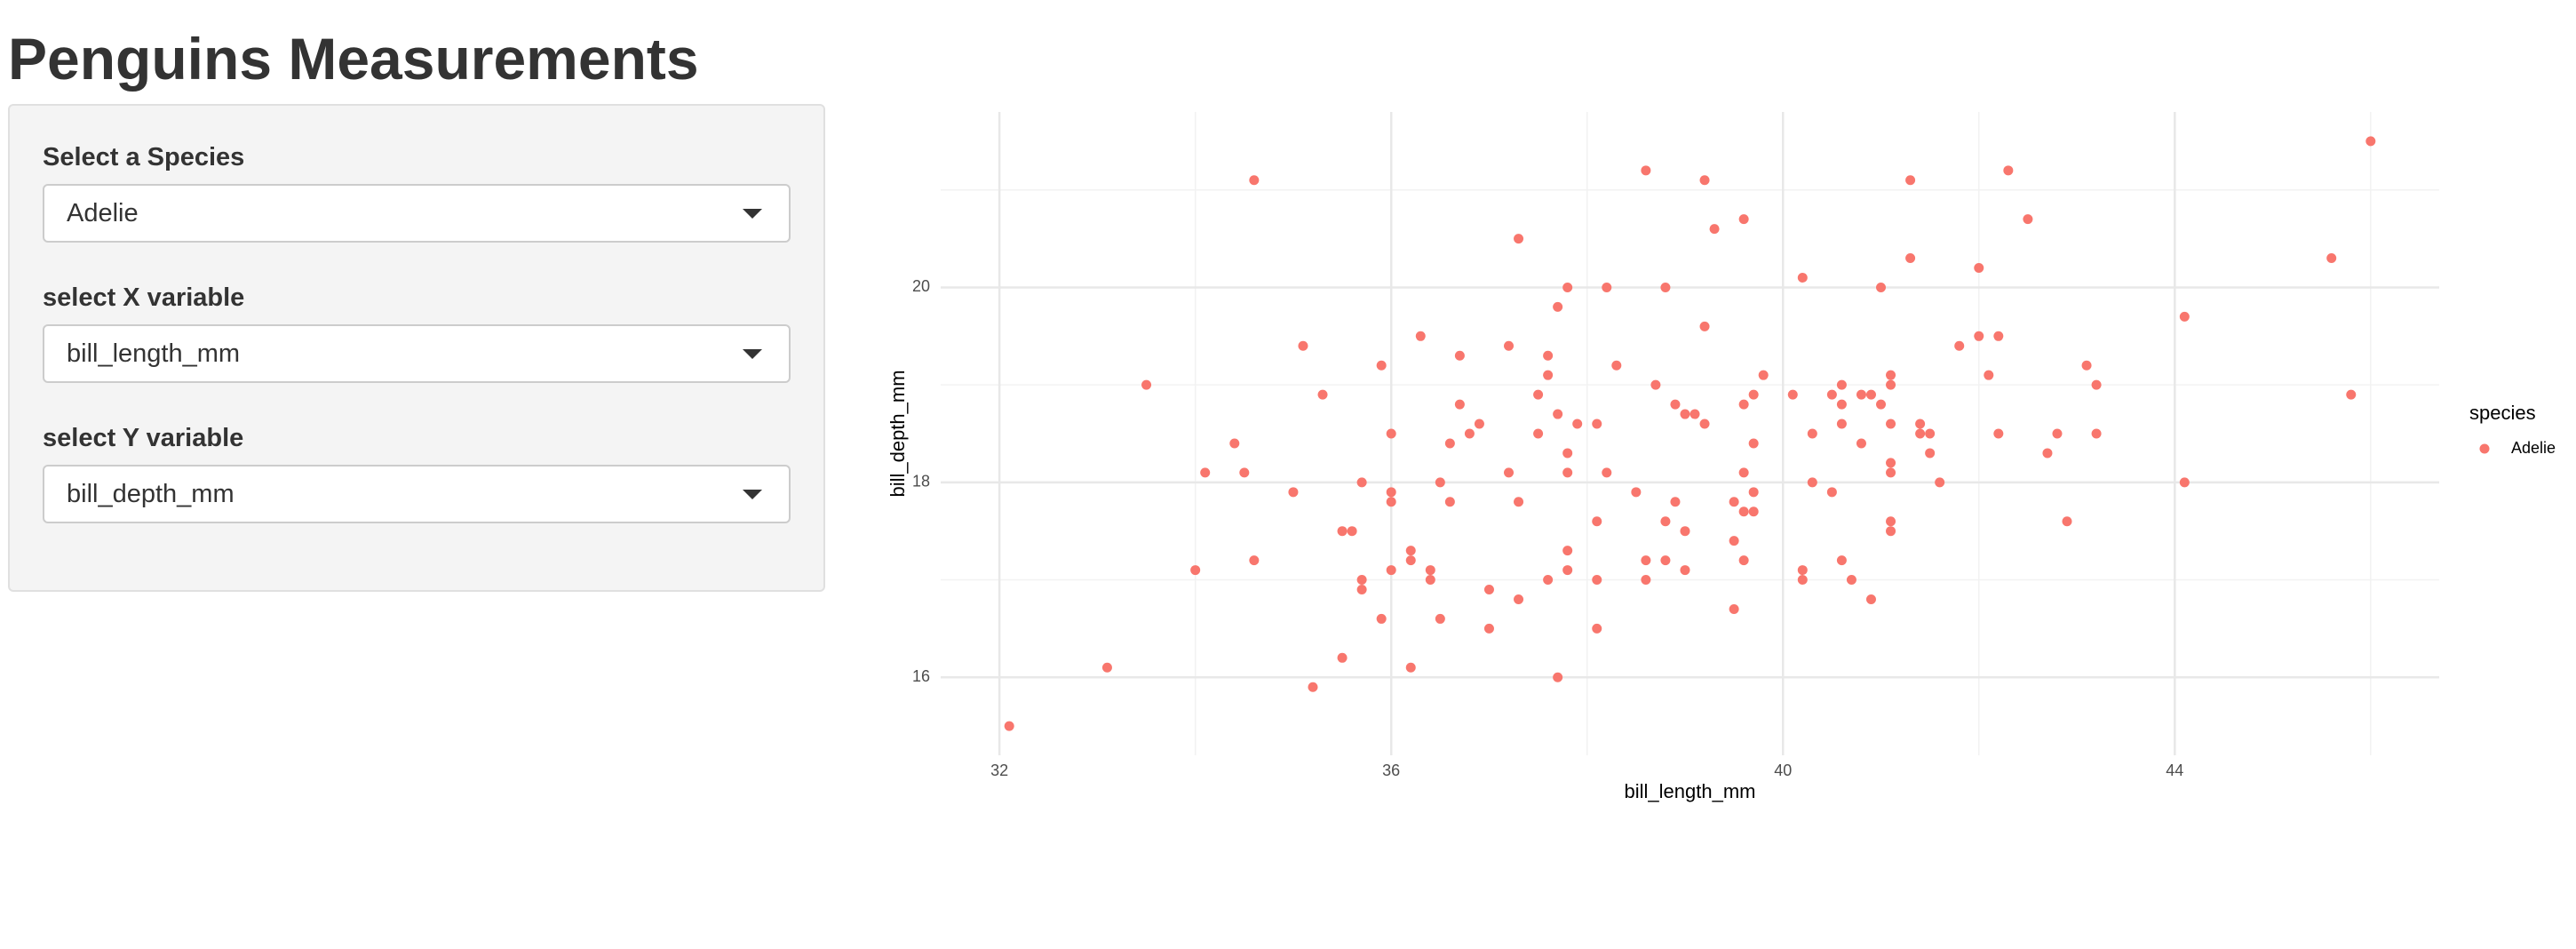  I want to click on x-tick-label: 44, so click(2174, 770).